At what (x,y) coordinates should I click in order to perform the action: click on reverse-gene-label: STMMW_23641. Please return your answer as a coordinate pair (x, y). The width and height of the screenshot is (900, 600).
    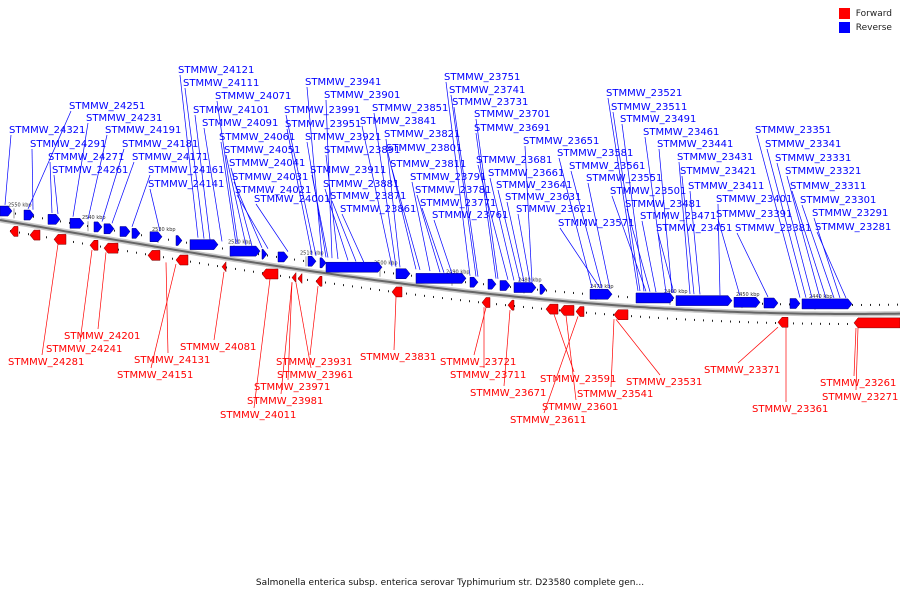
    Looking at the image, I should click on (534, 185).